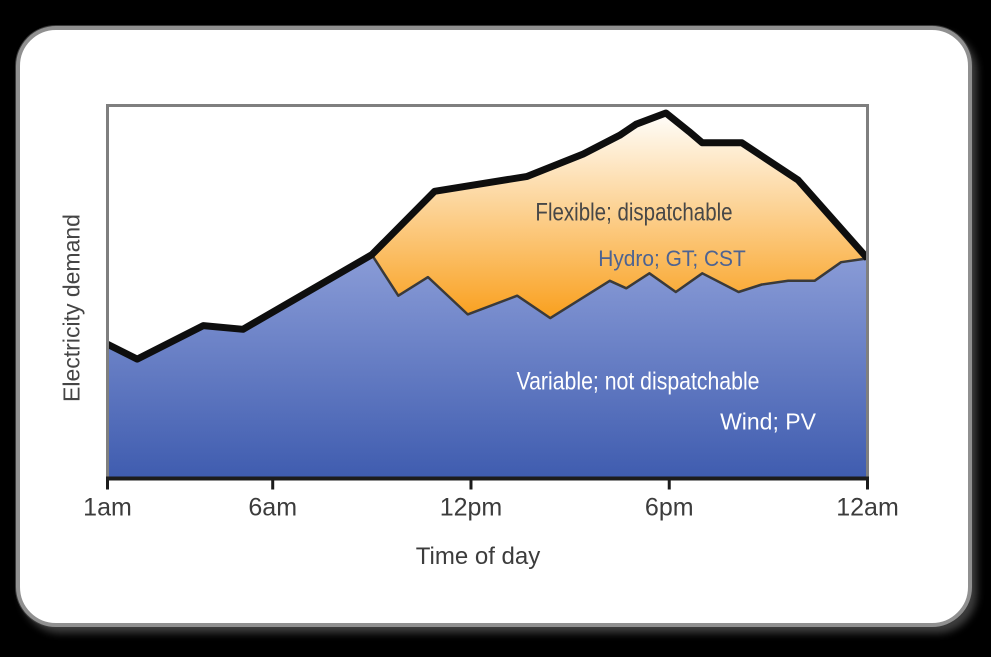 Image resolution: width=991 pixels, height=657 pixels. I want to click on x-tick-label-12pm: 12pm, so click(471, 507).